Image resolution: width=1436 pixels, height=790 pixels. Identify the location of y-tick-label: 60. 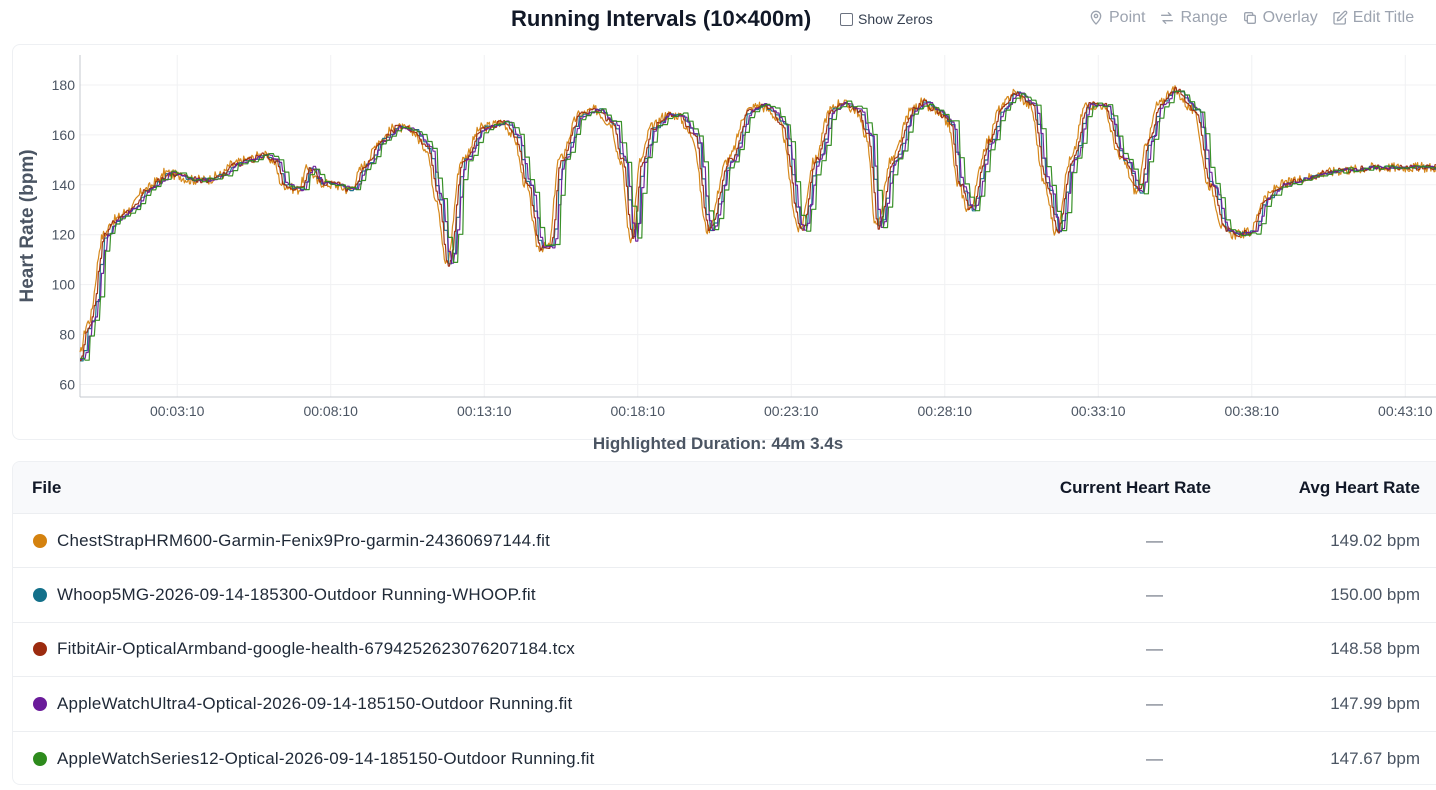
(67, 385).